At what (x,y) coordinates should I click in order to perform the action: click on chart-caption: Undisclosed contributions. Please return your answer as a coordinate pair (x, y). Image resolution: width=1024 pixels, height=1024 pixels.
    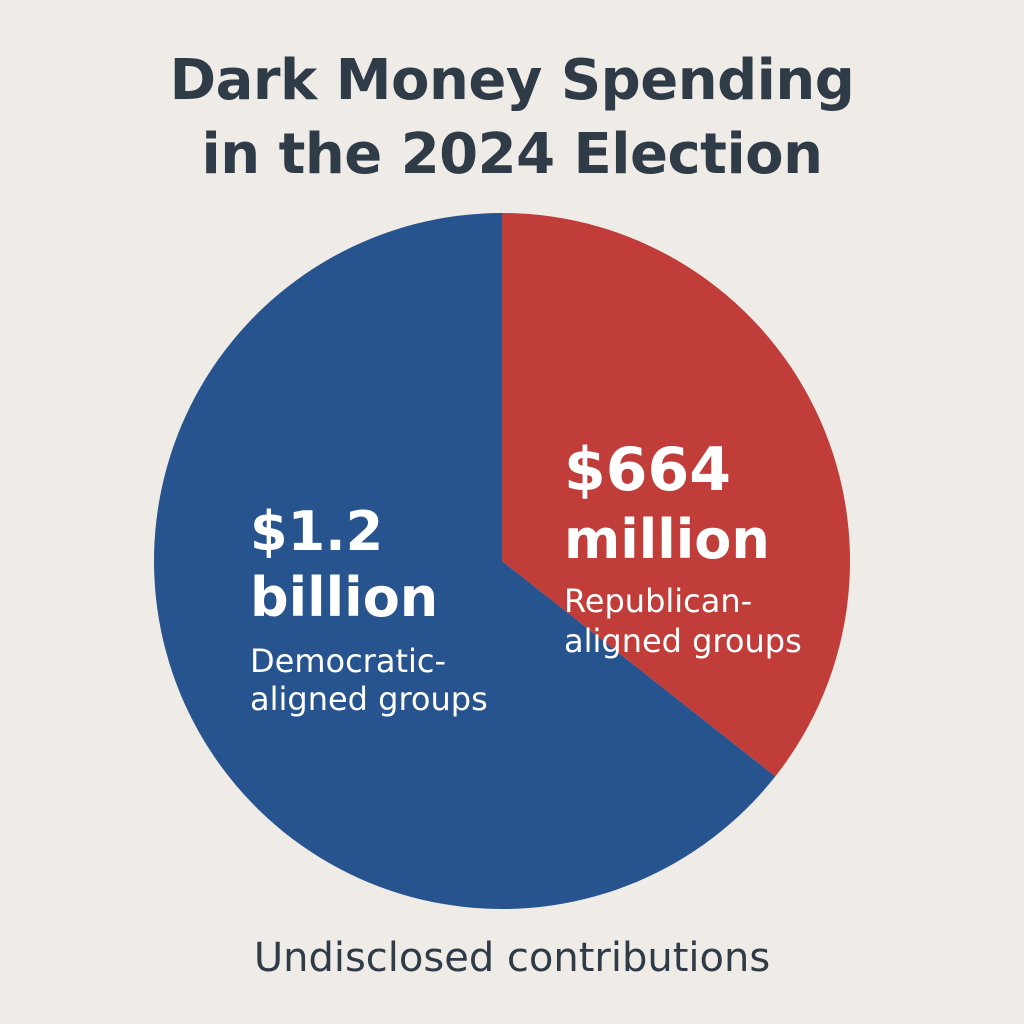
    Looking at the image, I should click on (512, 958).